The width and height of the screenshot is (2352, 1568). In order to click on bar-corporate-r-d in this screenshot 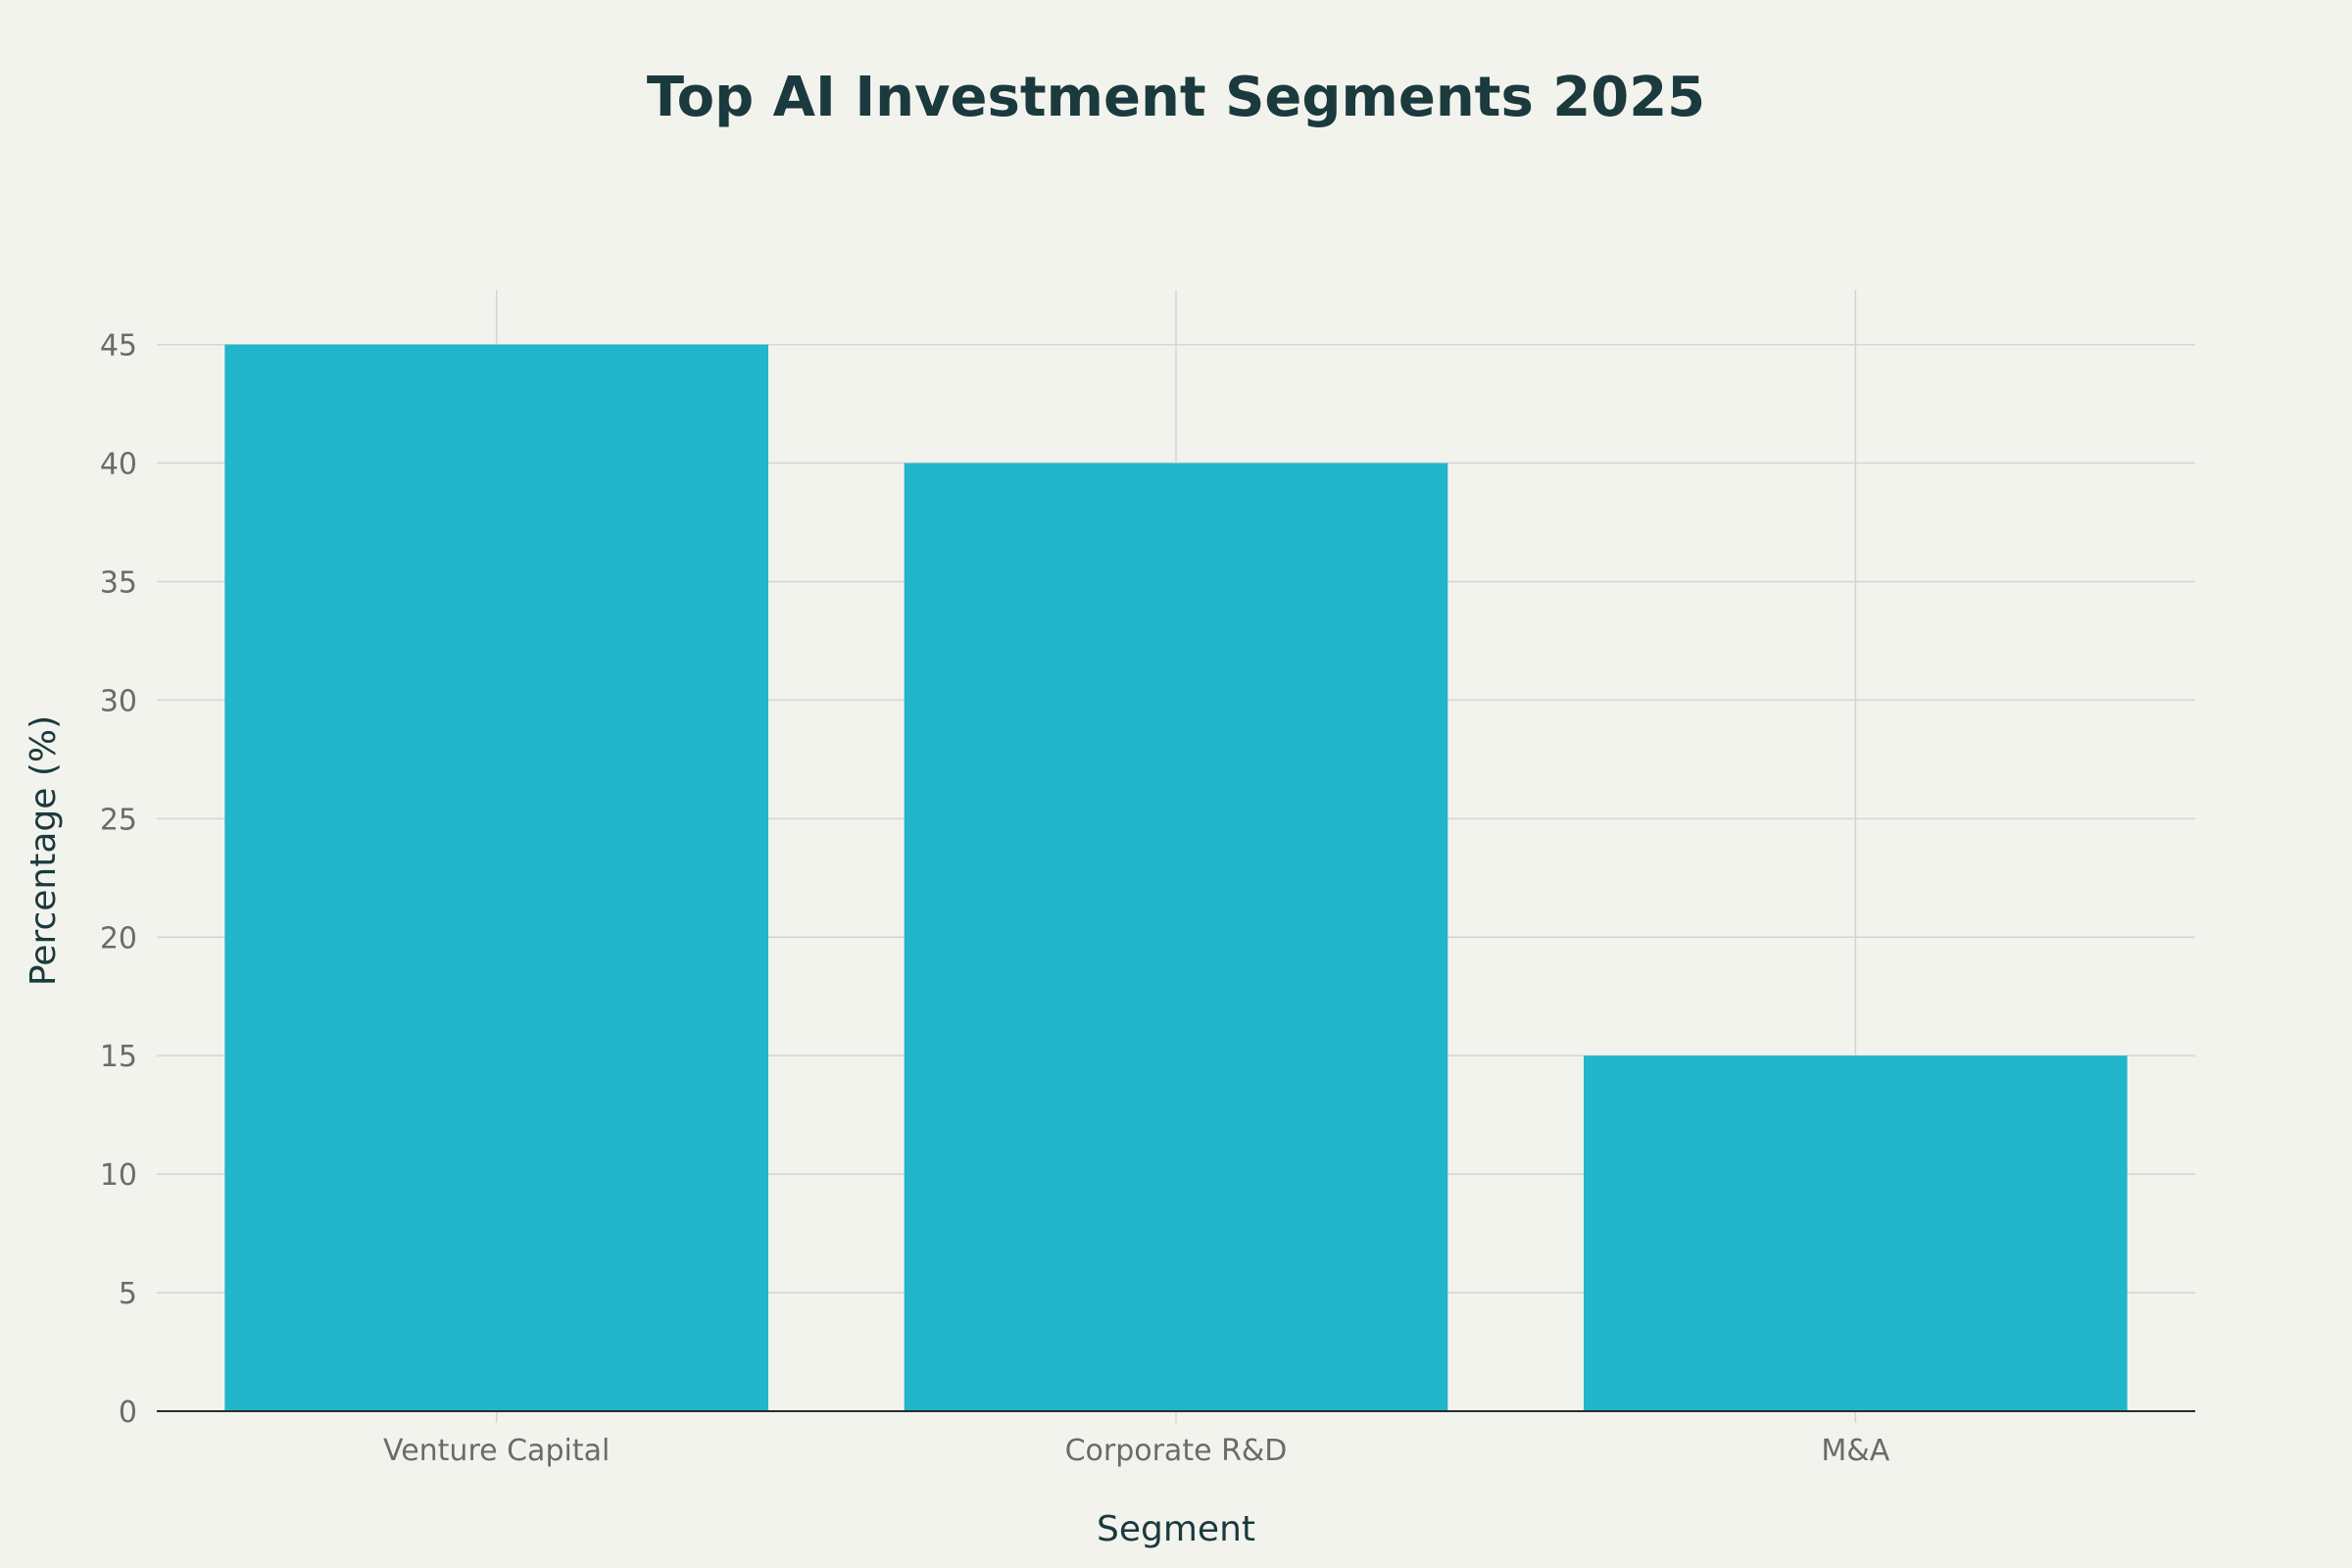, I will do `click(1176, 937)`.